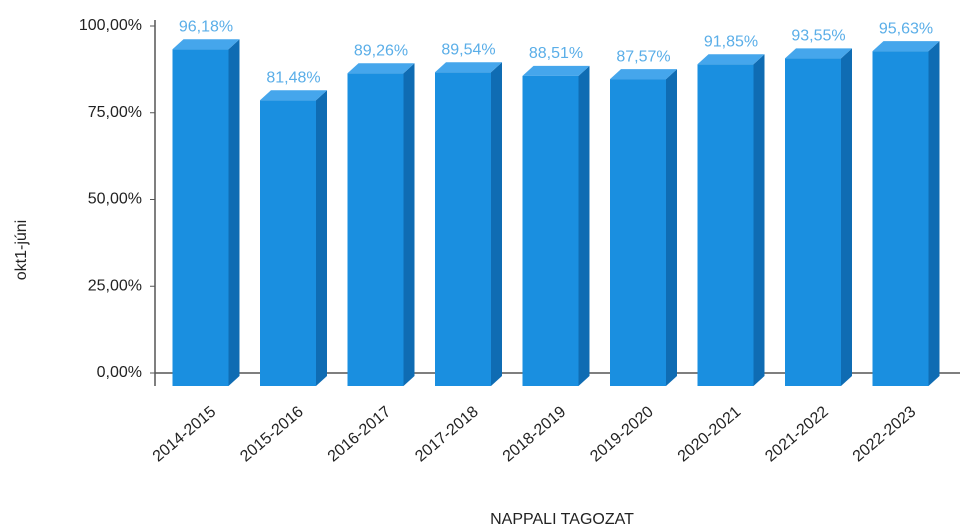 This screenshot has width=961, height=531. Describe the element at coordinates (21, 250) in the screenshot. I see `y-axis-label: okt1-júni` at that location.